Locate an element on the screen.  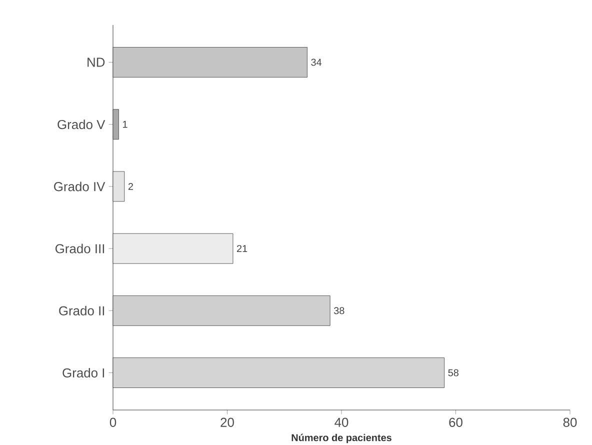
x-tick-label: 80 is located at coordinates (570, 422).